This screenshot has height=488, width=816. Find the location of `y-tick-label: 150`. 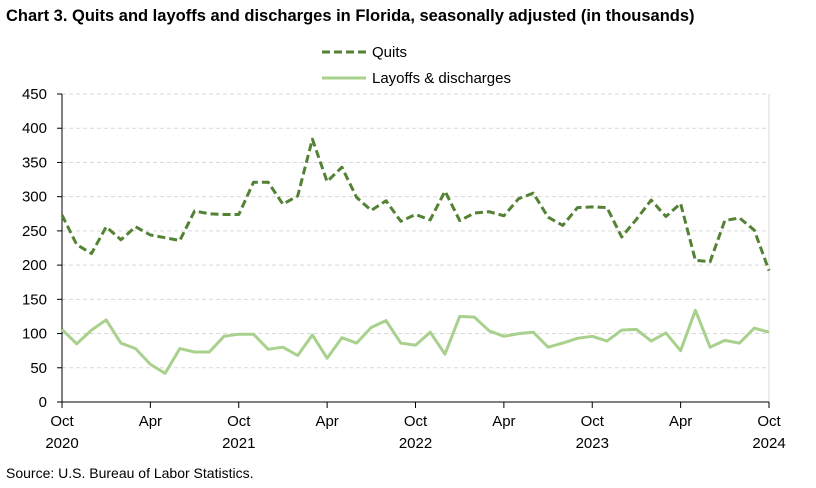

y-tick-label: 150 is located at coordinates (34, 299).